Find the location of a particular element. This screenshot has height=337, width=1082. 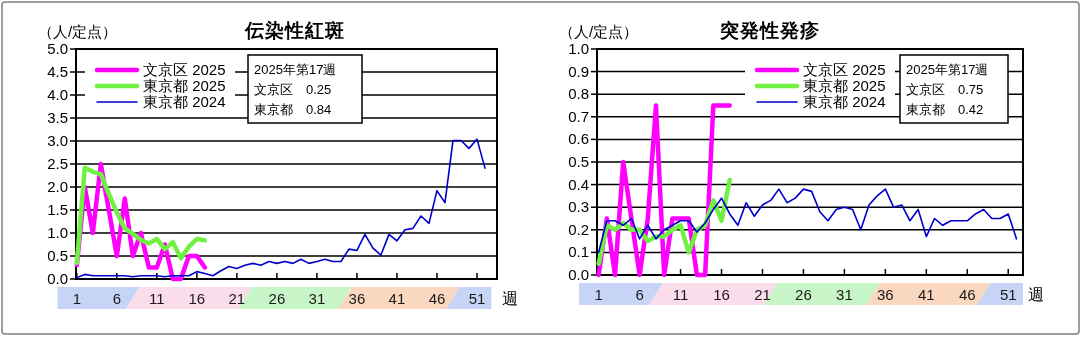

chart-title: 突発性発疹 is located at coordinates (769, 30).